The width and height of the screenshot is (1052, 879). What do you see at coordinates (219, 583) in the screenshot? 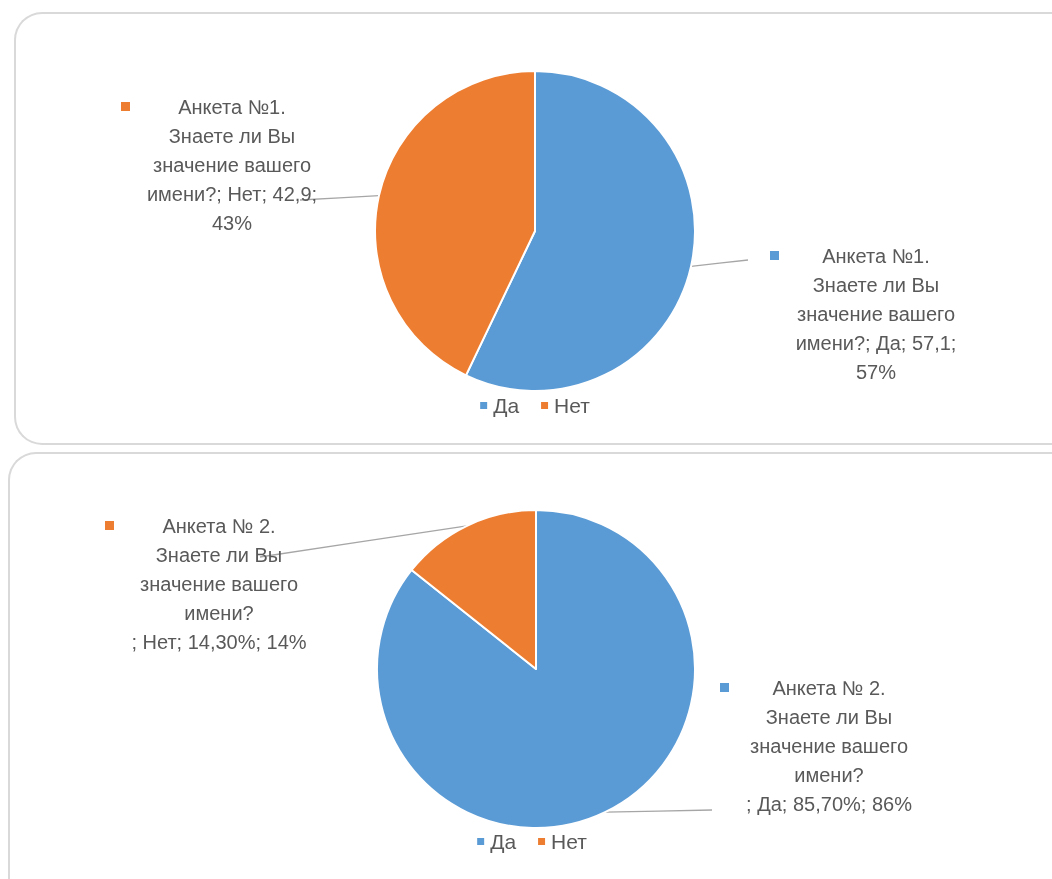
I see `data-label: Анкета № 2. Знаете ли Вы значение вашего имени? ; Нет; 14,30%; 14%` at bounding box center [219, 583].